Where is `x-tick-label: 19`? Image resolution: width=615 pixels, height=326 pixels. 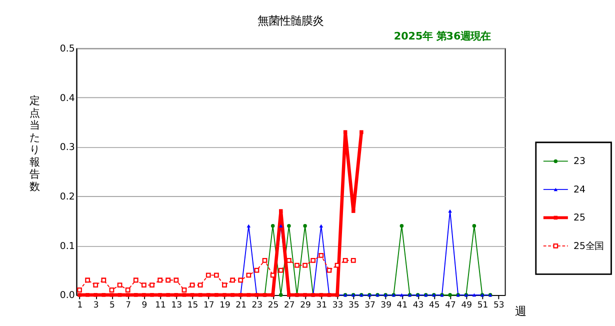 x-tick-label: 19 is located at coordinates (225, 305).